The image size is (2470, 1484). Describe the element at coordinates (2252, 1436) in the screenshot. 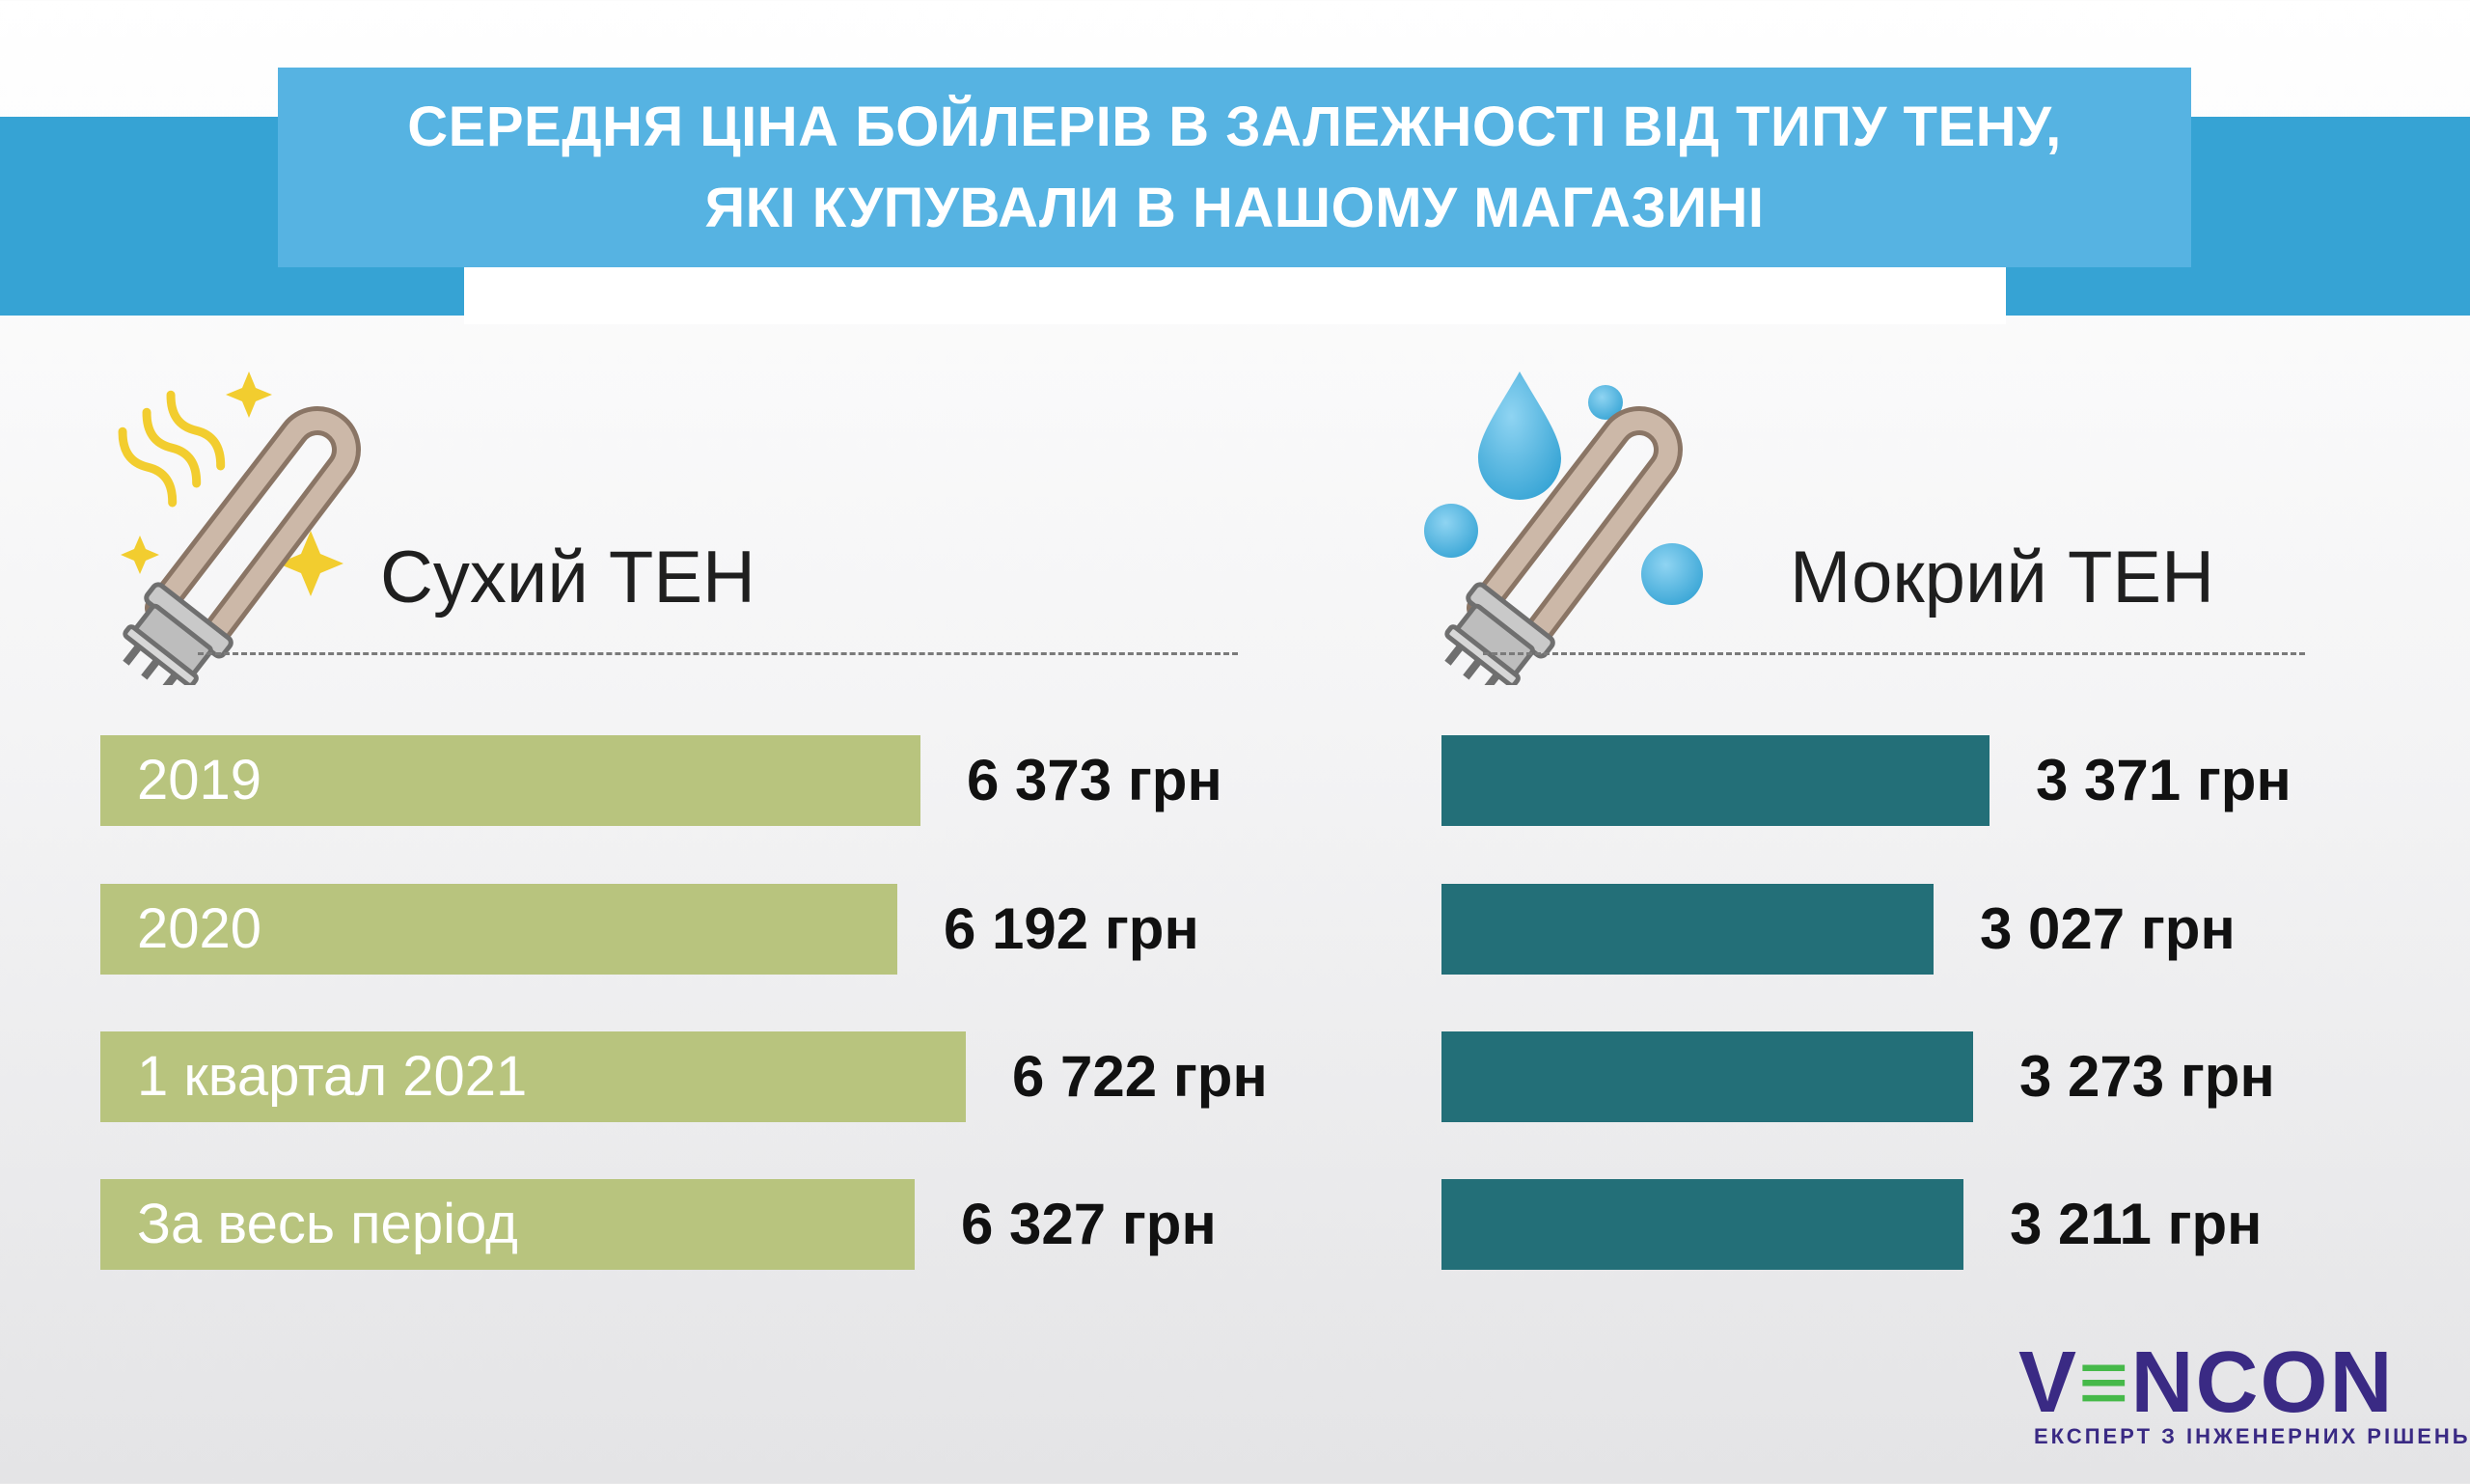

I see `logo-tagline: ЕКСПЕРТ З ІНЖЕНЕРНИХ РІШЕНЬ` at that location.